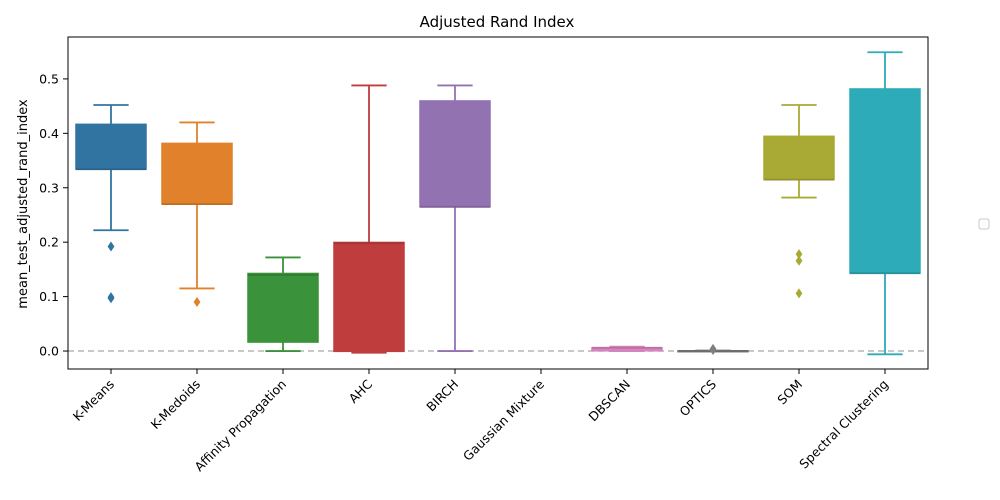 This screenshot has height=500, width=1000. Describe the element at coordinates (283, 307) in the screenshot. I see `box-affinity-propagation` at that location.